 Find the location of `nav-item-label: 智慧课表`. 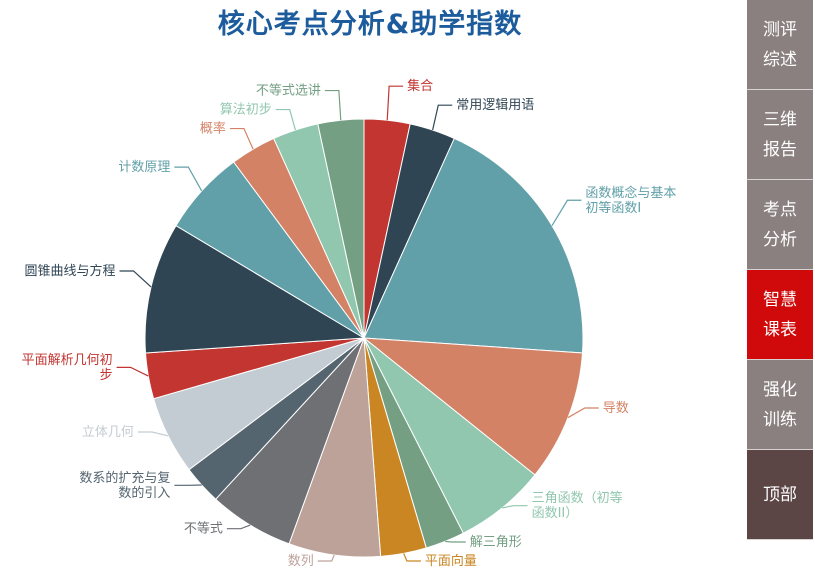

nav-item-label: 智慧课表 is located at coordinates (780, 314).